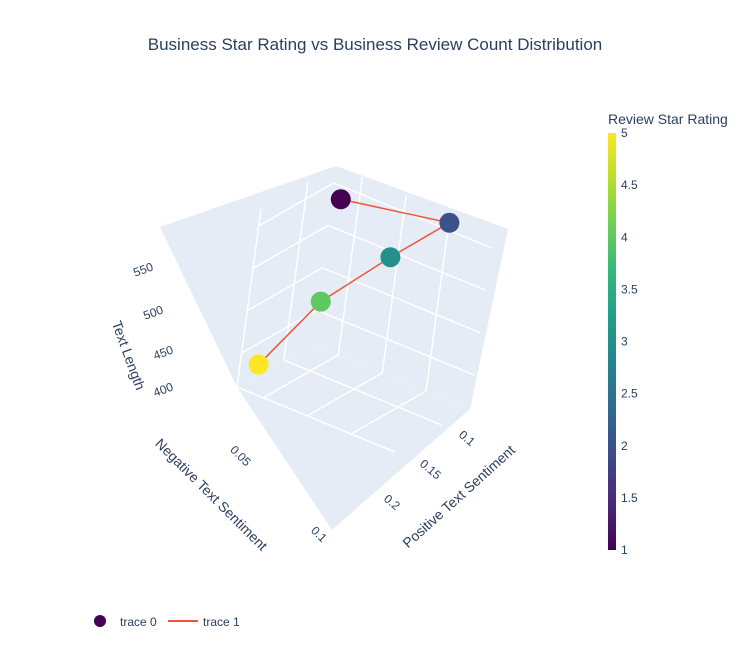 The width and height of the screenshot is (751, 648). Describe the element at coordinates (163, 353) in the screenshot. I see `z-tick-label: 450` at that location.